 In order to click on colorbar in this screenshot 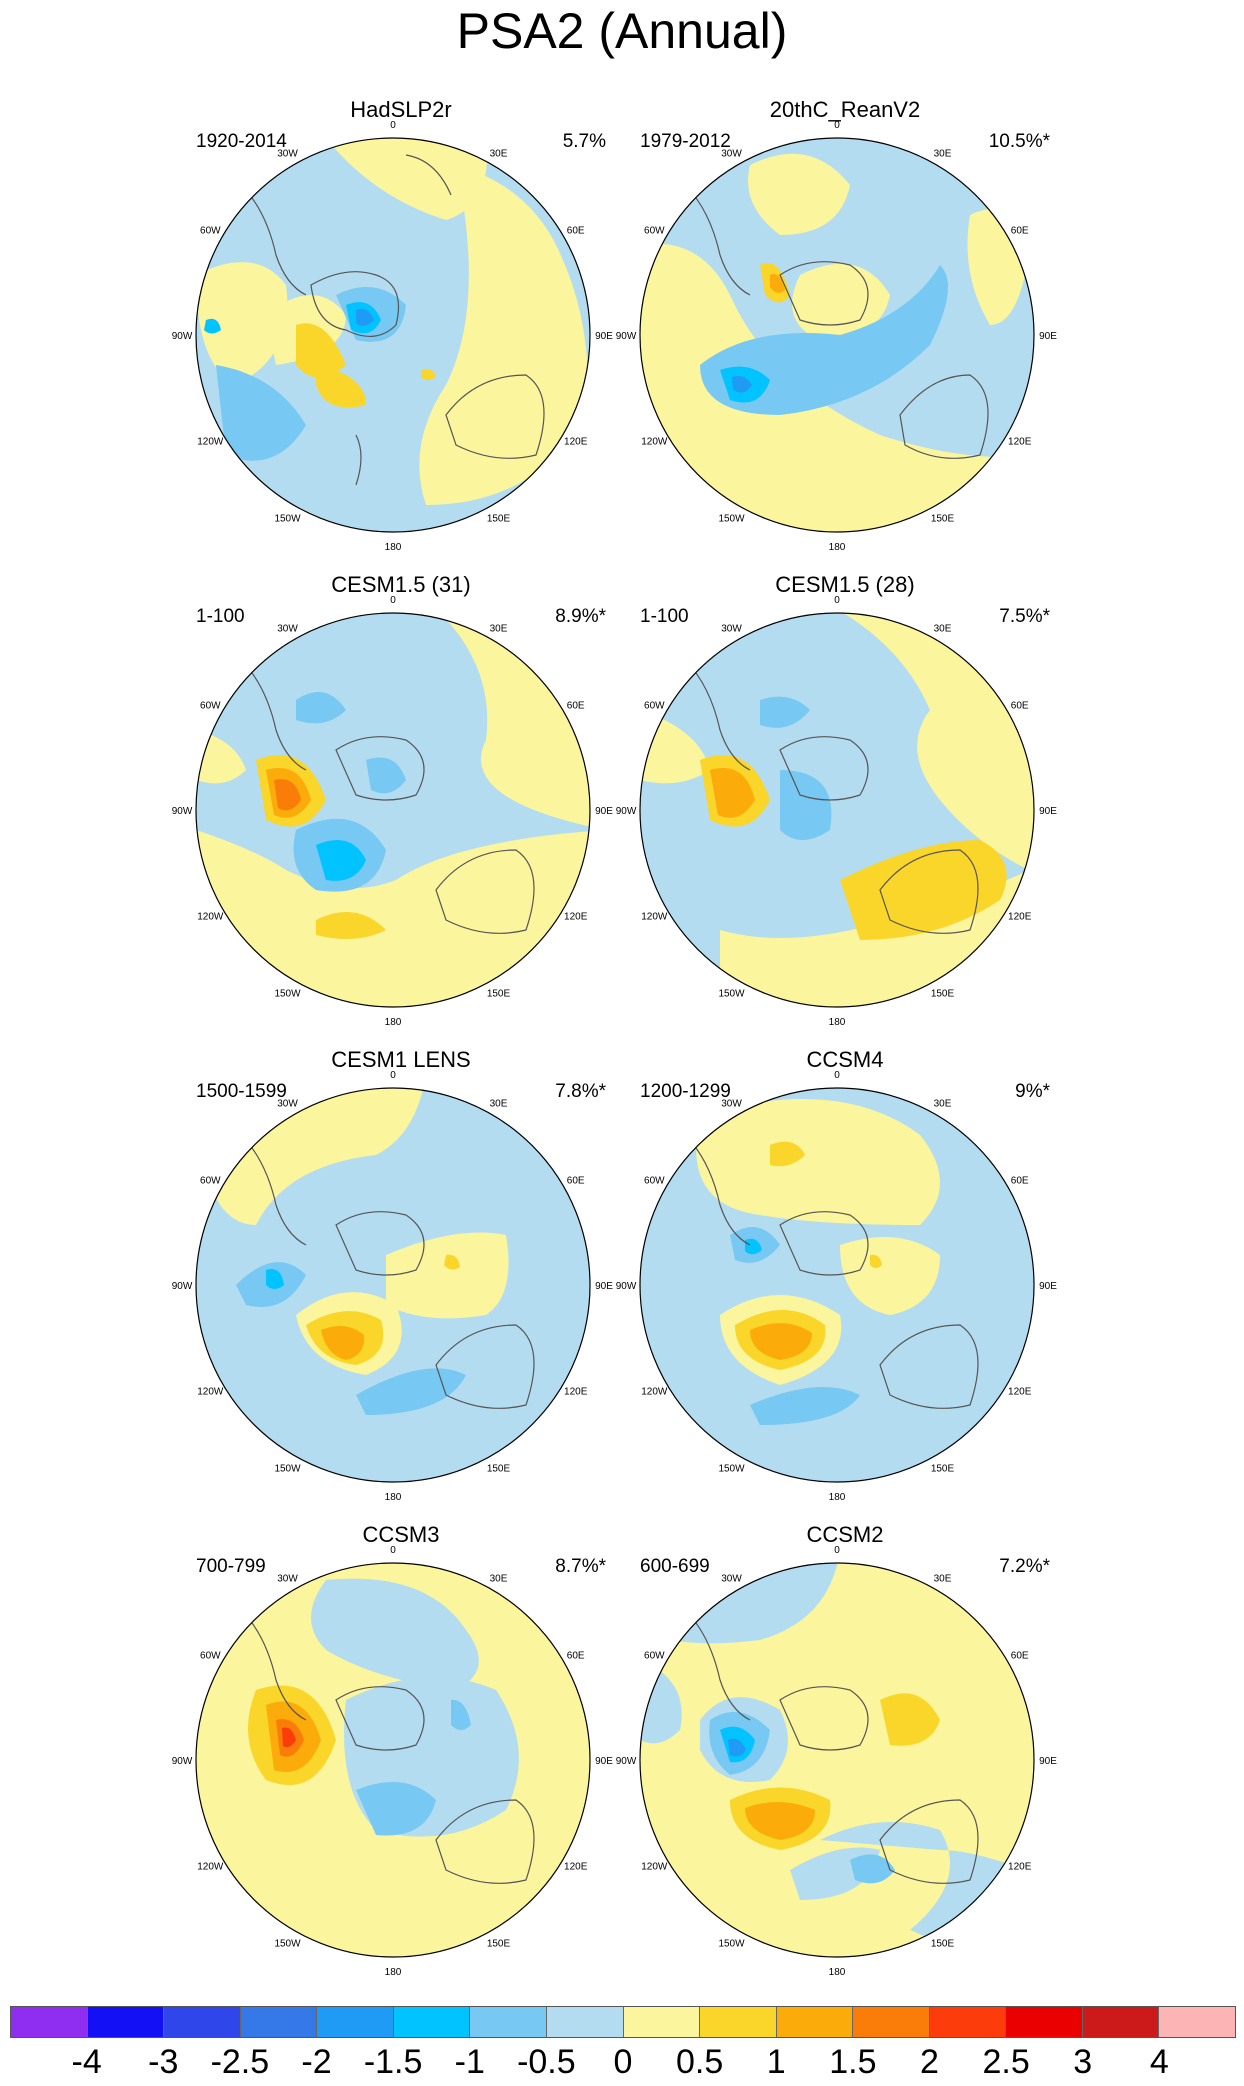, I will do `click(623, 2022)`.